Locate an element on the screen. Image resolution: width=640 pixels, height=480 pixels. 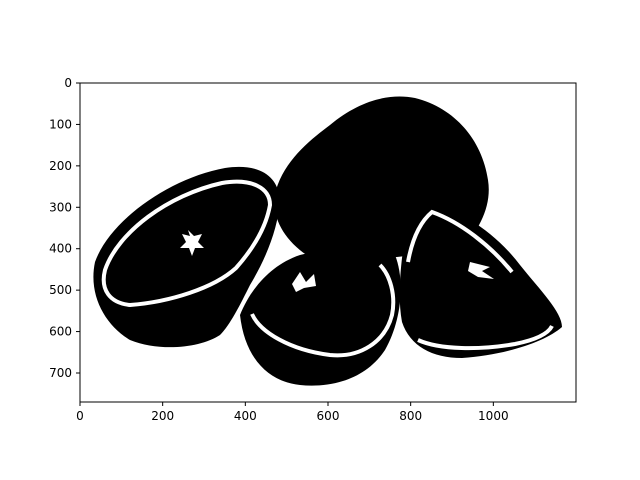
y-tick-label: 100 is located at coordinates (60, 124).